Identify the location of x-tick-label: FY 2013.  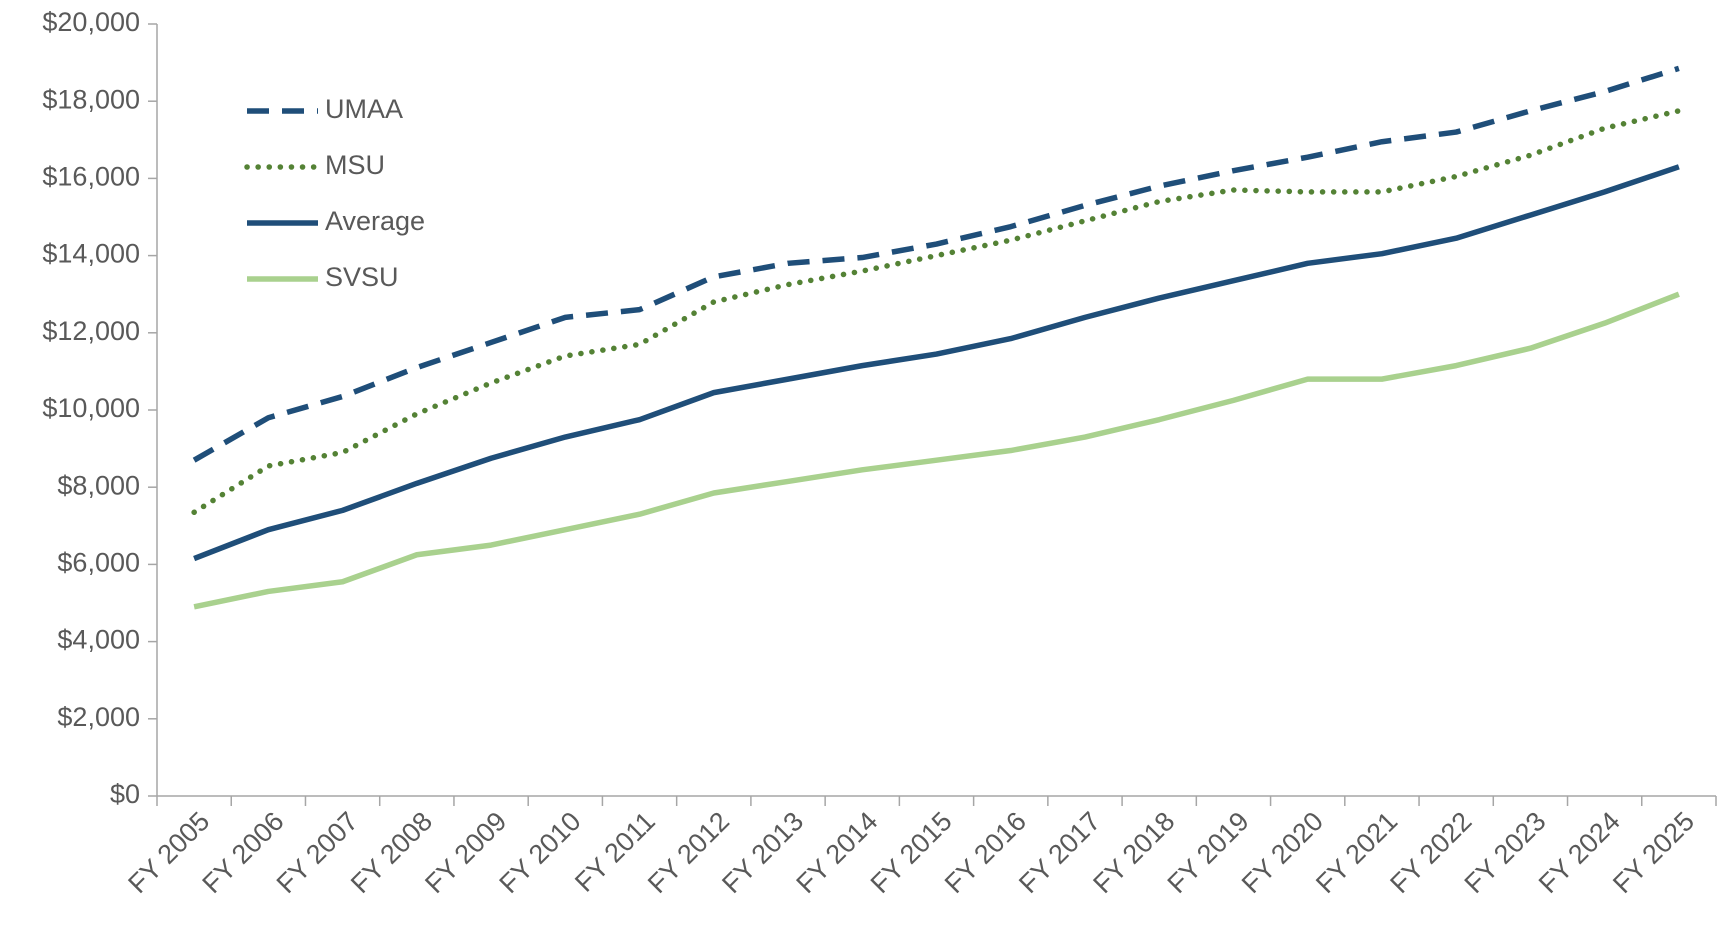
(762, 852).